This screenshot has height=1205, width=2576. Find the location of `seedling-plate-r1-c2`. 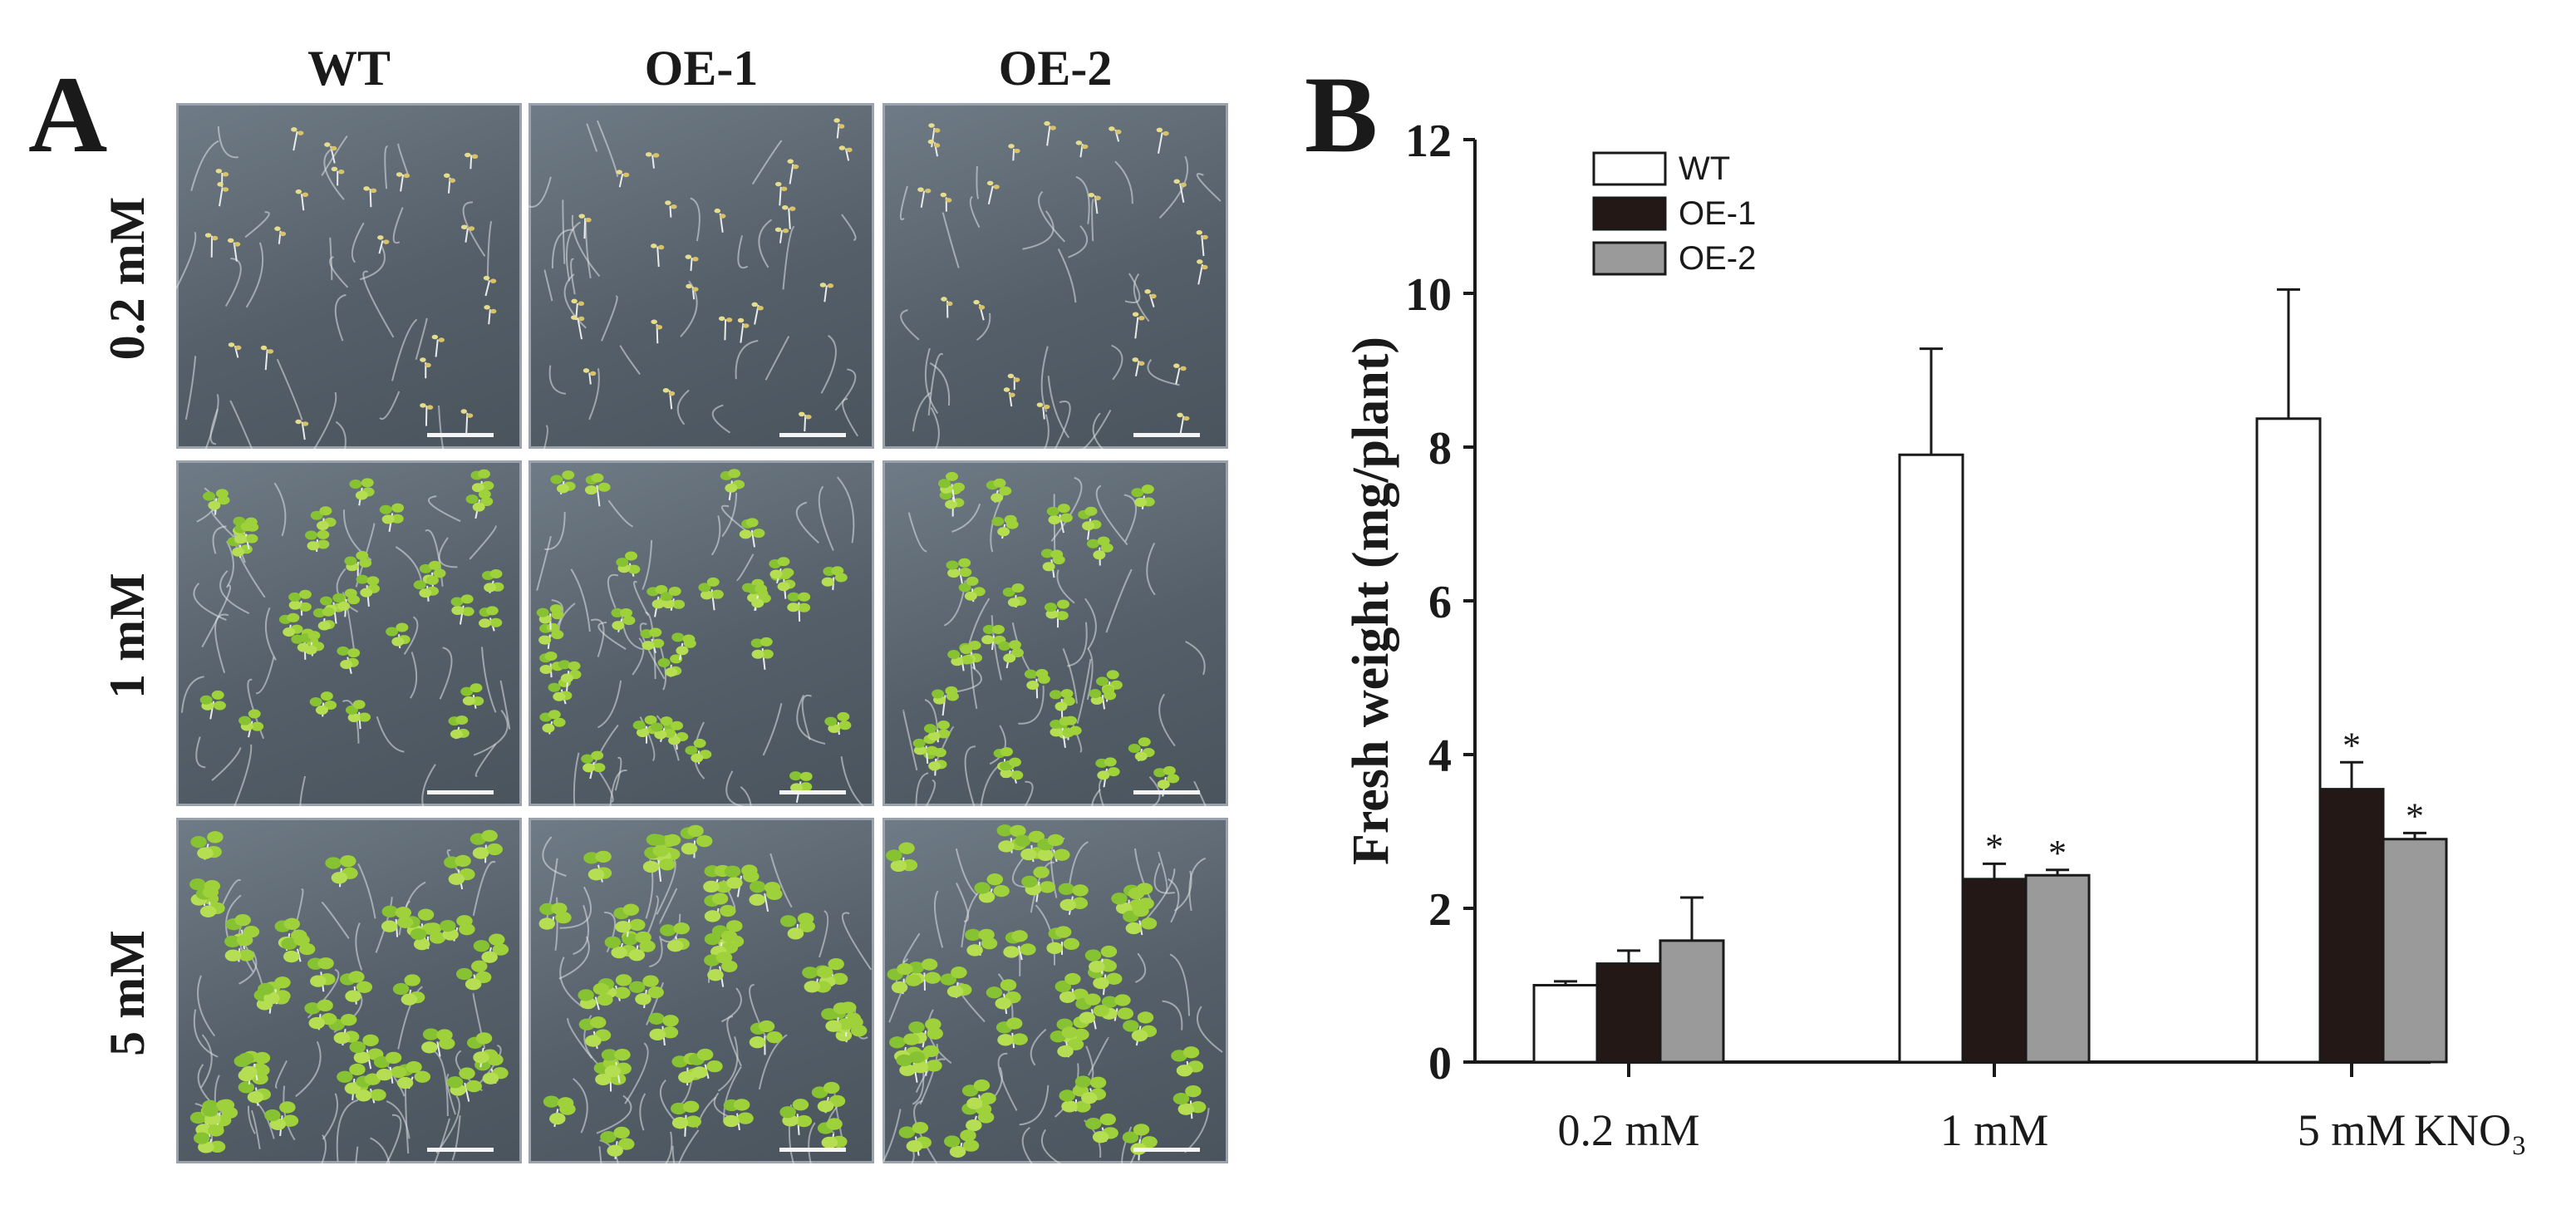

seedling-plate-r1-c2 is located at coordinates (701, 276).